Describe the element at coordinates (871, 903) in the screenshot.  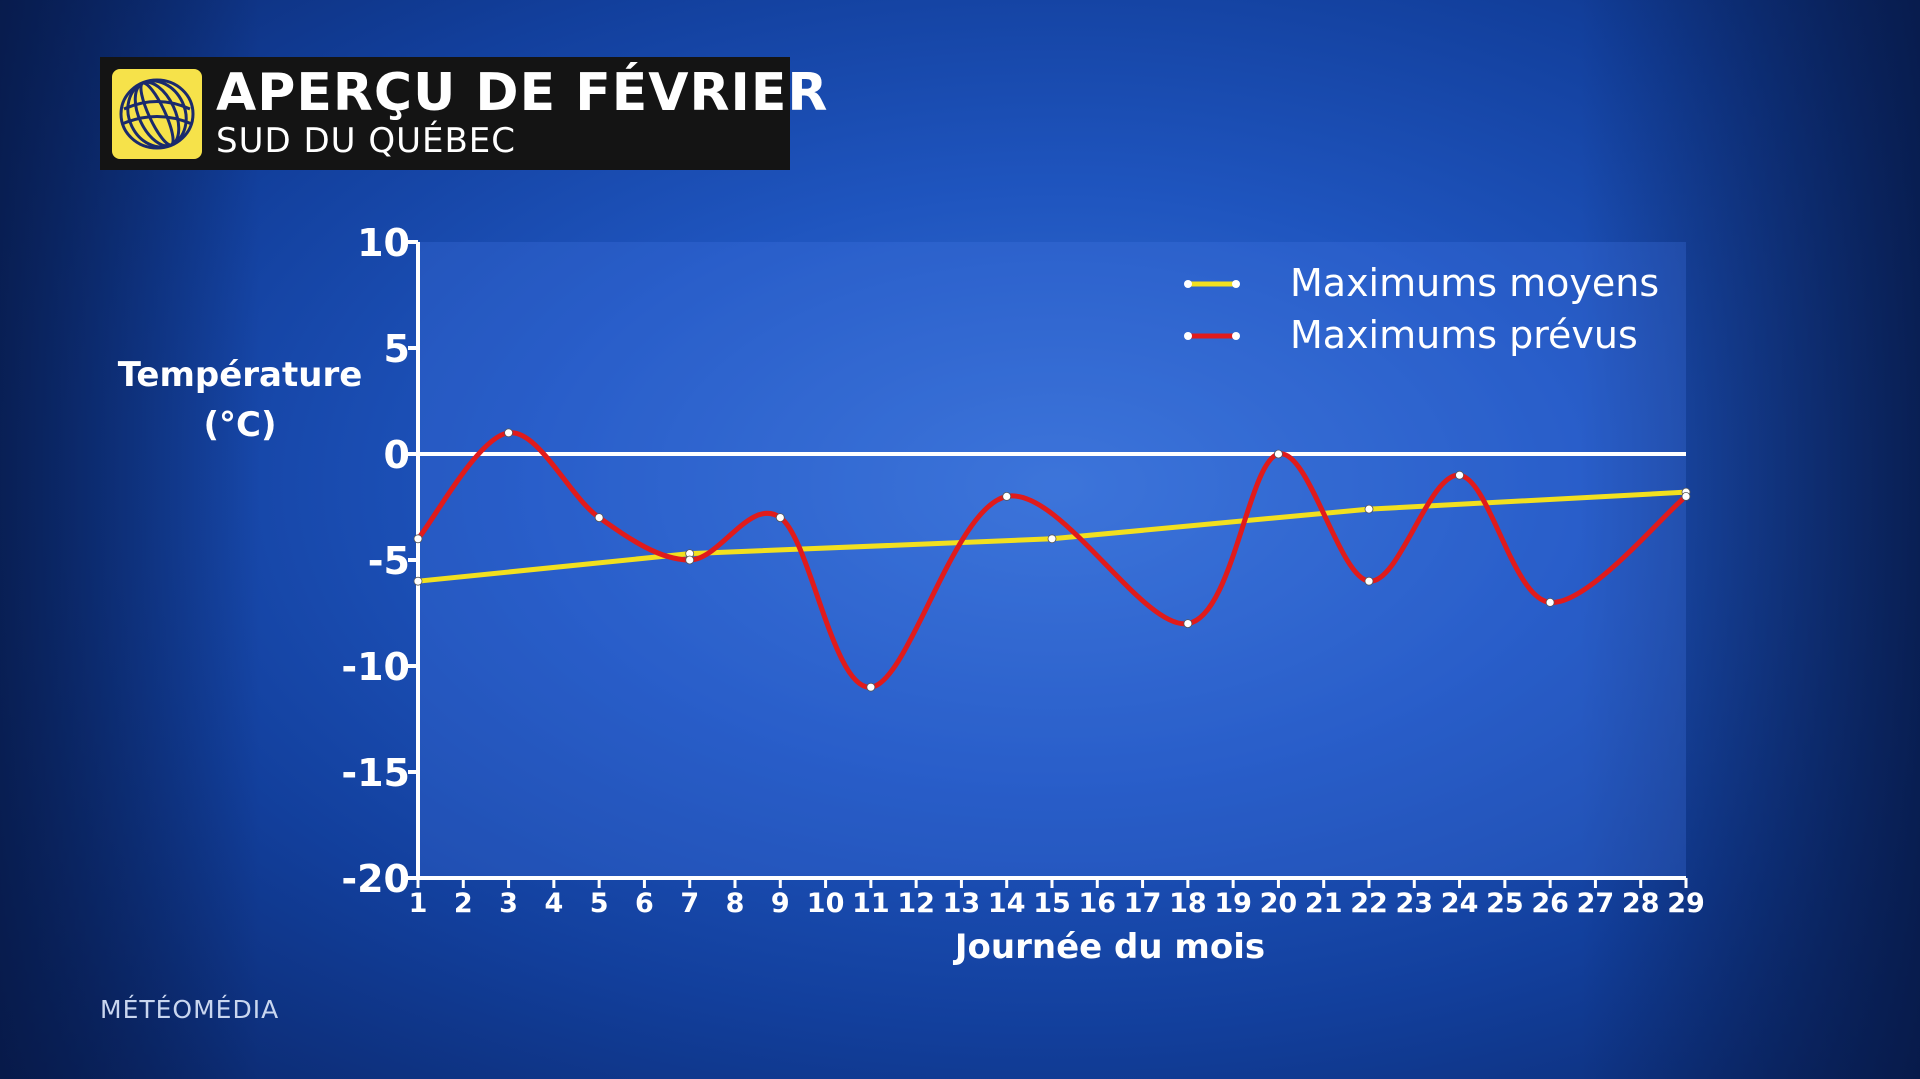
I see `x-tick-label: 11` at that location.